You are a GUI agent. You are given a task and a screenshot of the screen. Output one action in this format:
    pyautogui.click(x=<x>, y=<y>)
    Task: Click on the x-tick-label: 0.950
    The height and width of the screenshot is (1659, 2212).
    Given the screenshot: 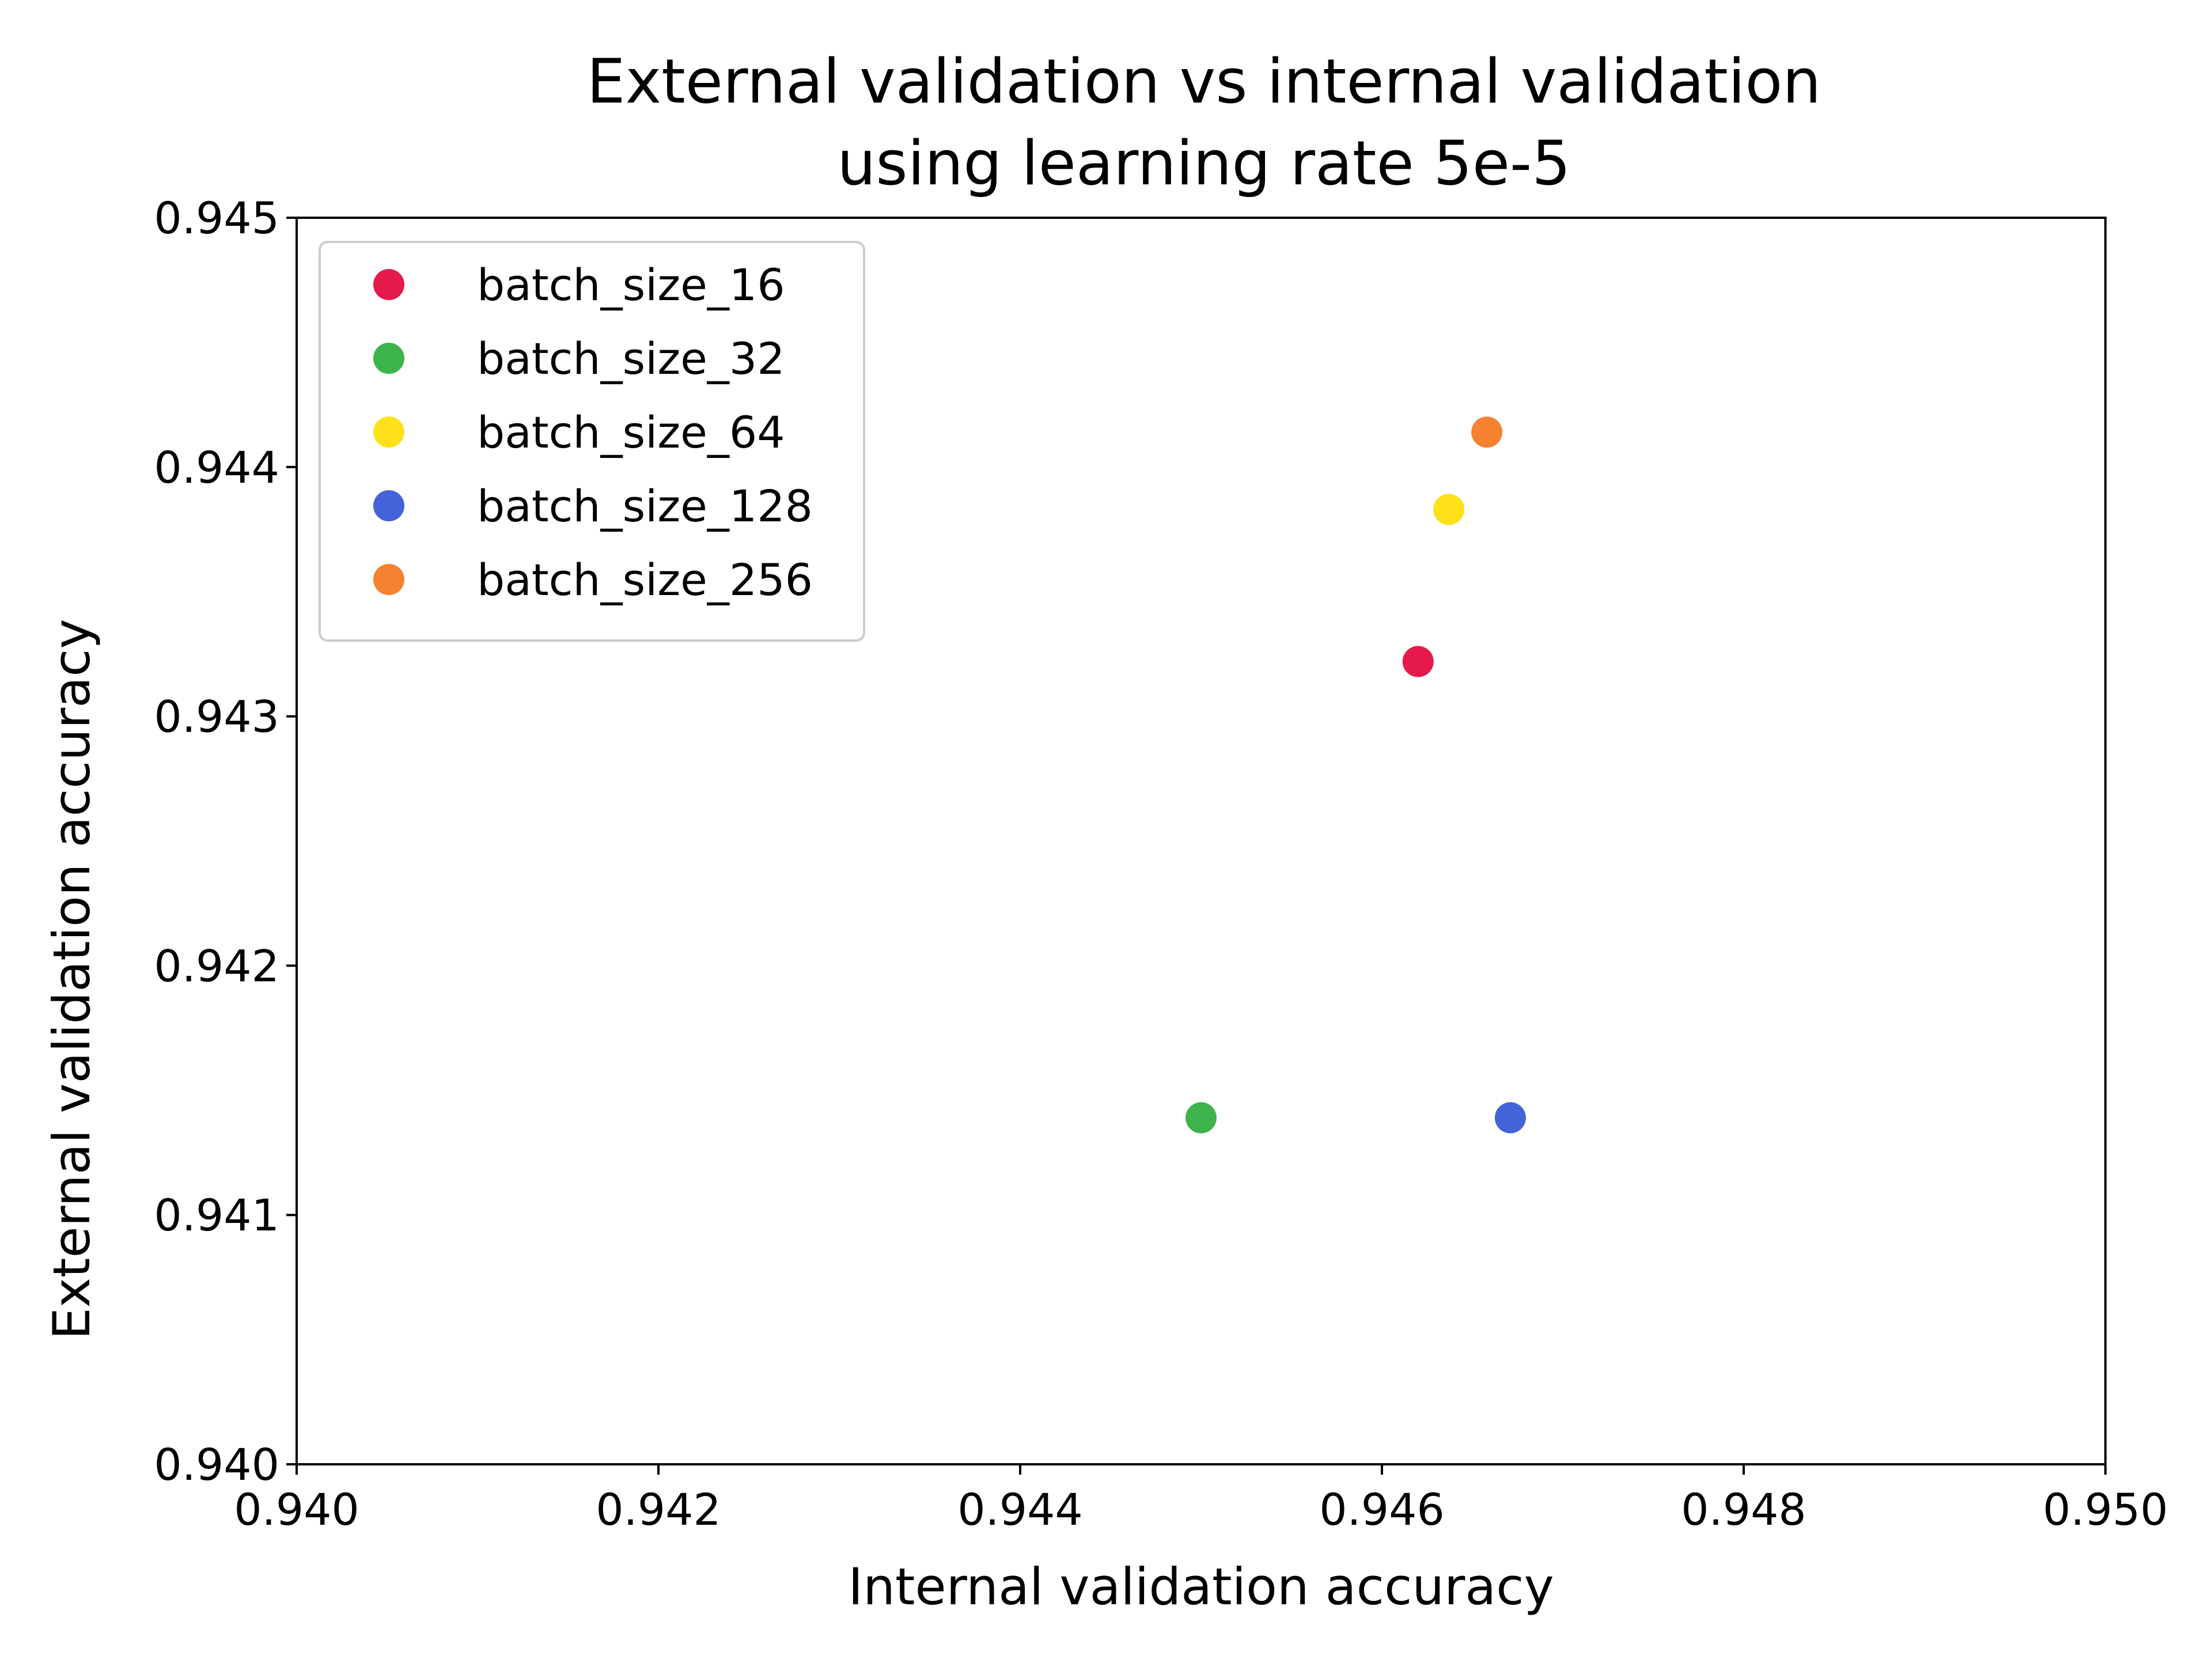 What is the action you would take?
    pyautogui.click(x=2105, y=1509)
    